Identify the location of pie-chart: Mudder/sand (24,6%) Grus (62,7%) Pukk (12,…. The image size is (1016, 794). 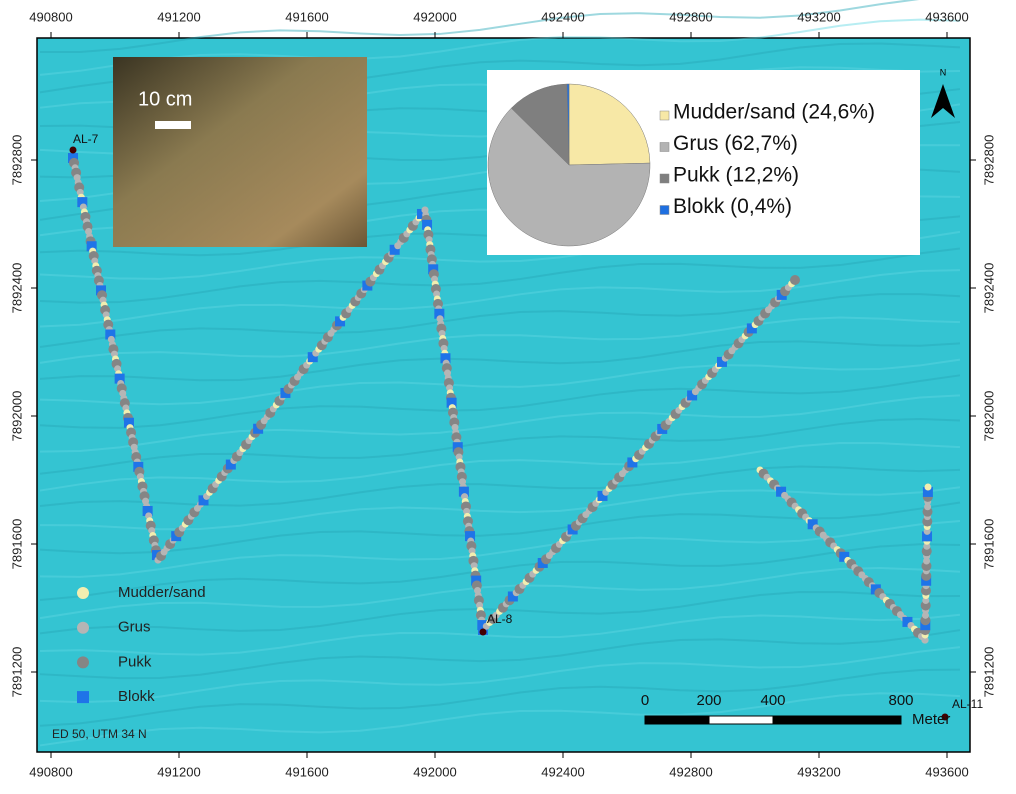
(681, 165).